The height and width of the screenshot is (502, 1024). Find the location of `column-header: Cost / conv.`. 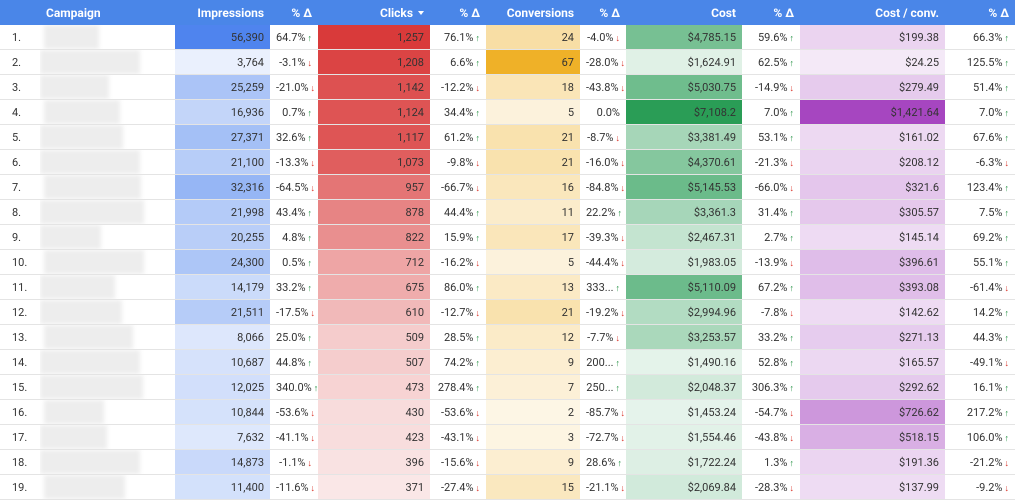

column-header: Cost / conv. is located at coordinates (872, 12).